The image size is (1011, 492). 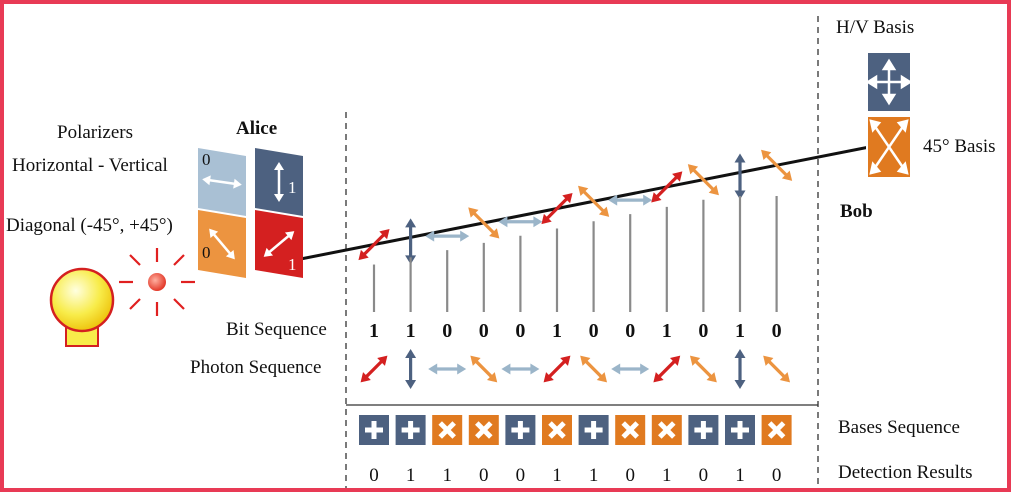 I want to click on polarizer-diag-down: 0, so click(x=222, y=244).